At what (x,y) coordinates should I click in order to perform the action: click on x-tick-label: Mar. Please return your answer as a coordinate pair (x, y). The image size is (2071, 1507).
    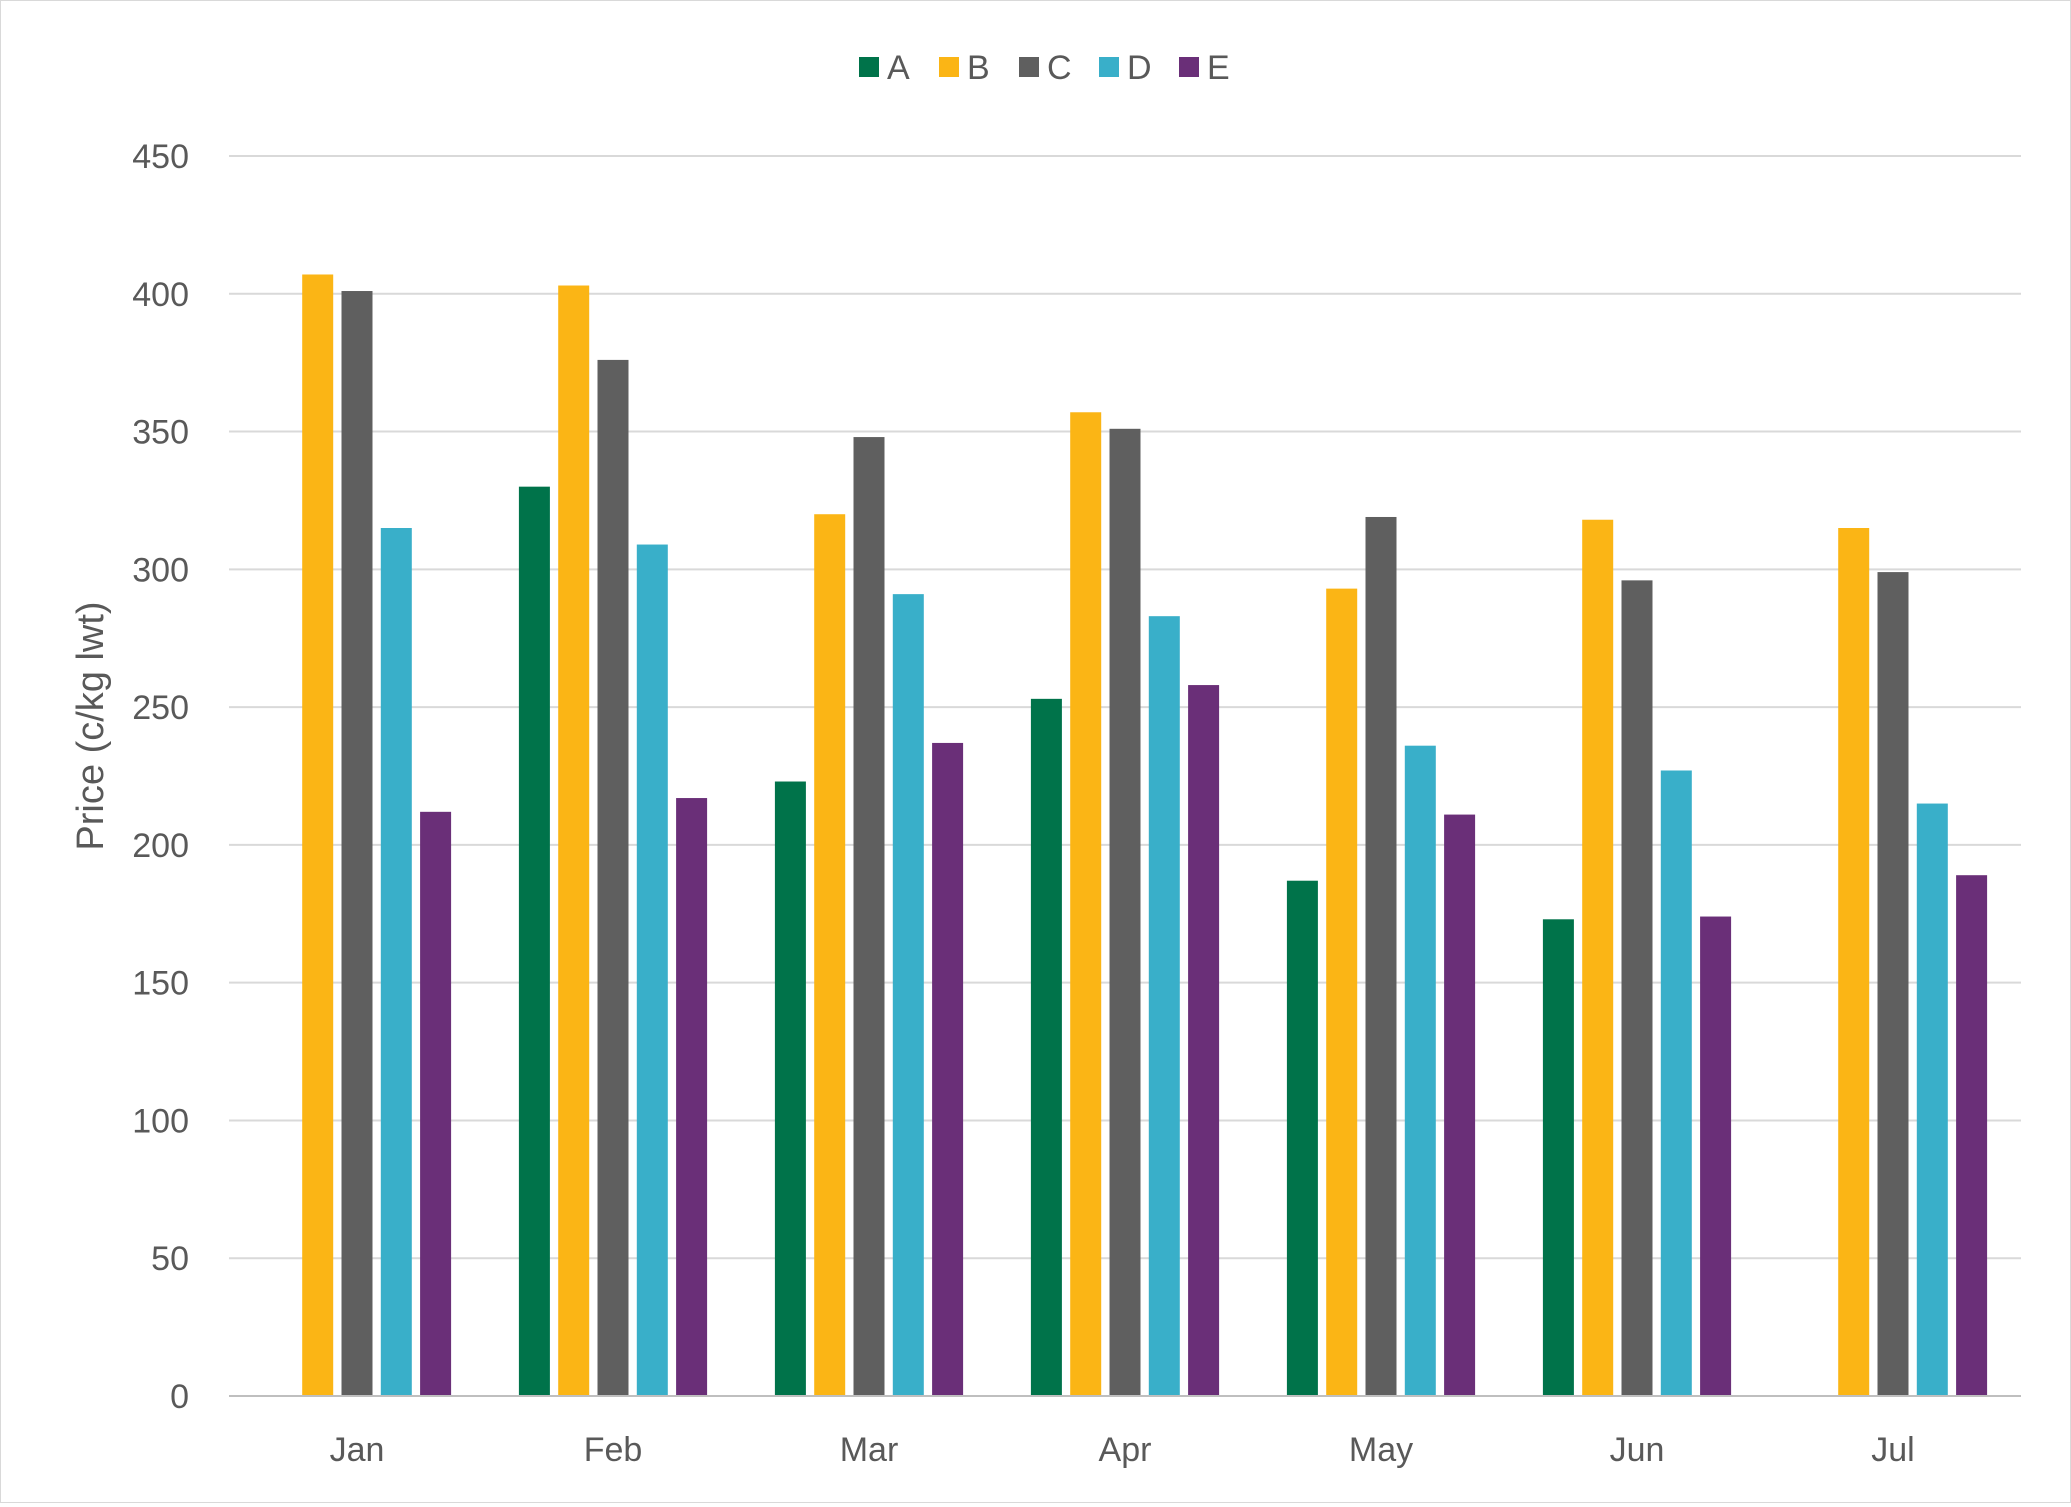
    Looking at the image, I should click on (869, 1450).